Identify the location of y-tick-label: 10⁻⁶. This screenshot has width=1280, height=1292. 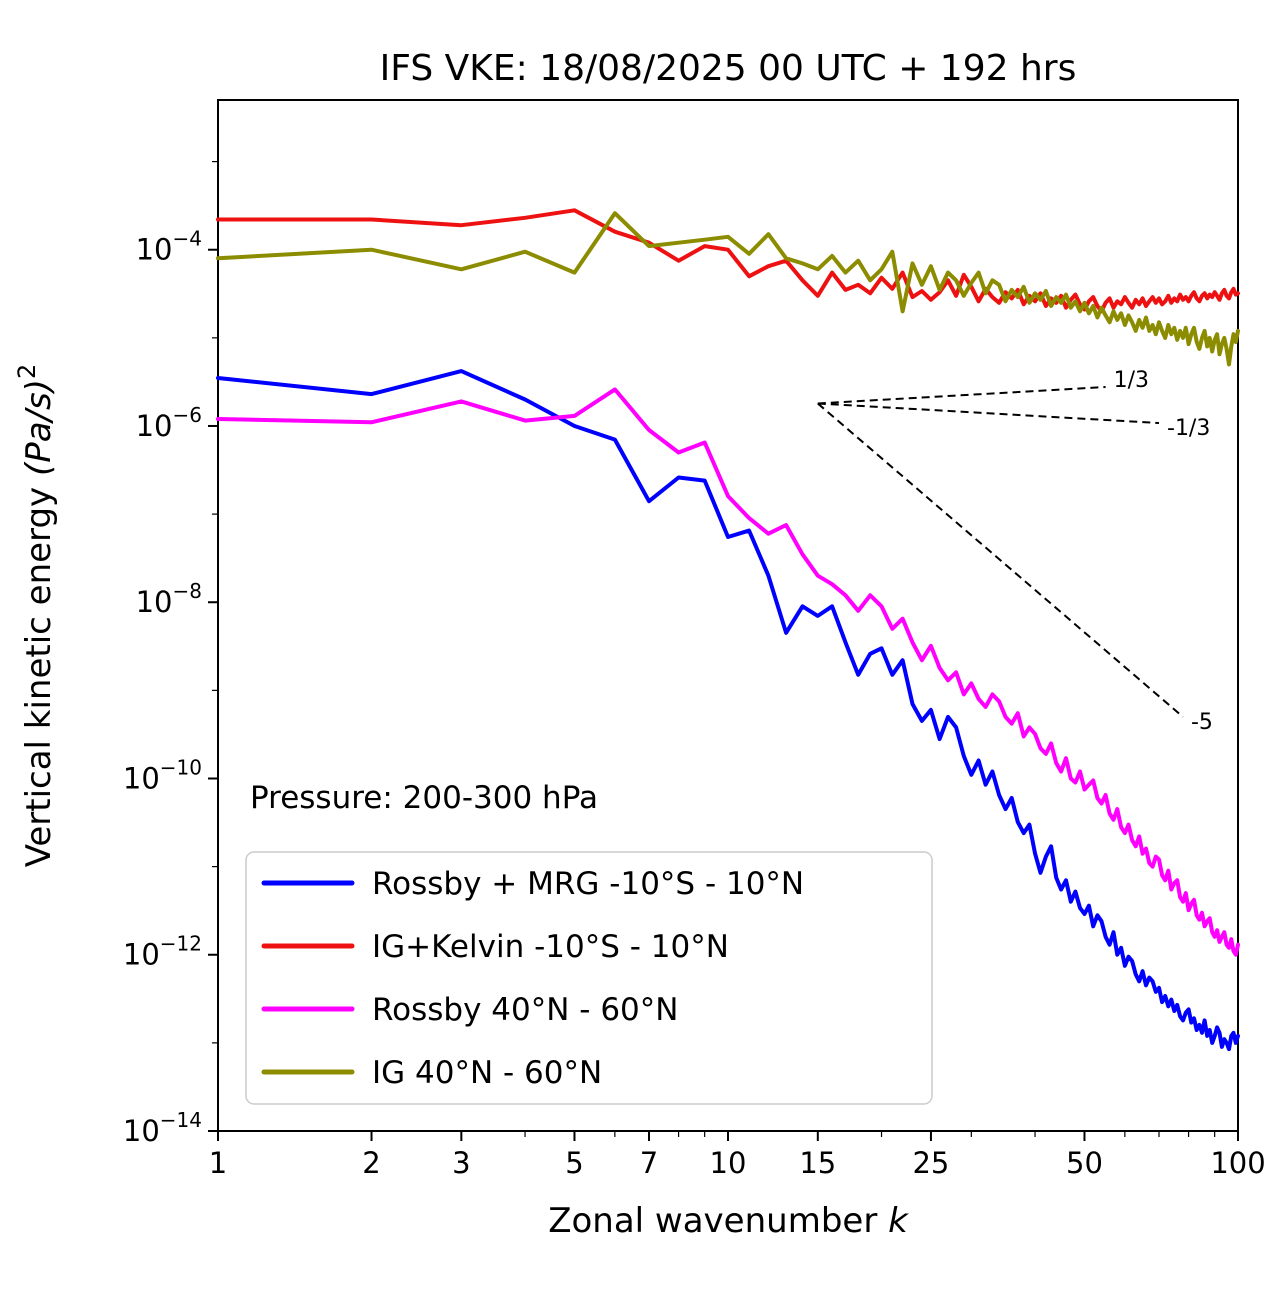
(169, 423).